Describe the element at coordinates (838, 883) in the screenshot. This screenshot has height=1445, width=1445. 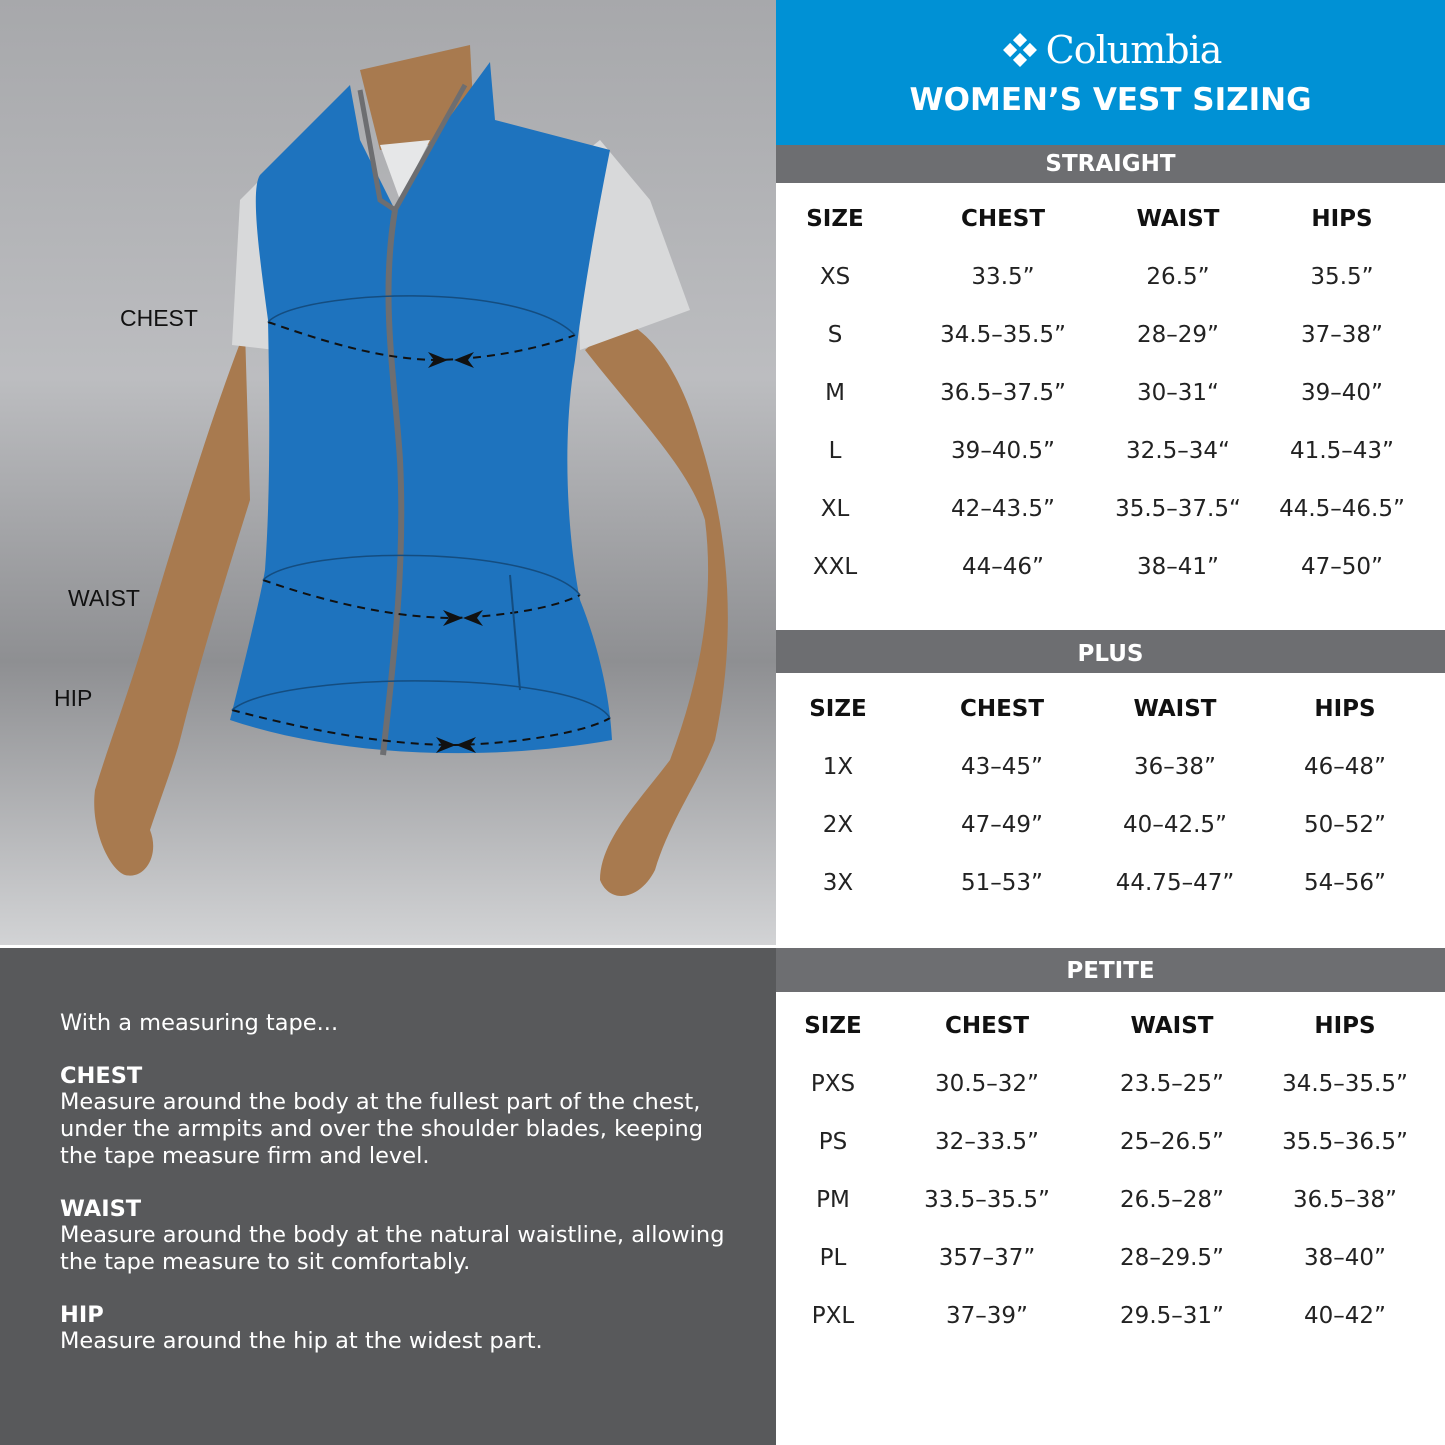
I see `table-cell: 3X` at that location.